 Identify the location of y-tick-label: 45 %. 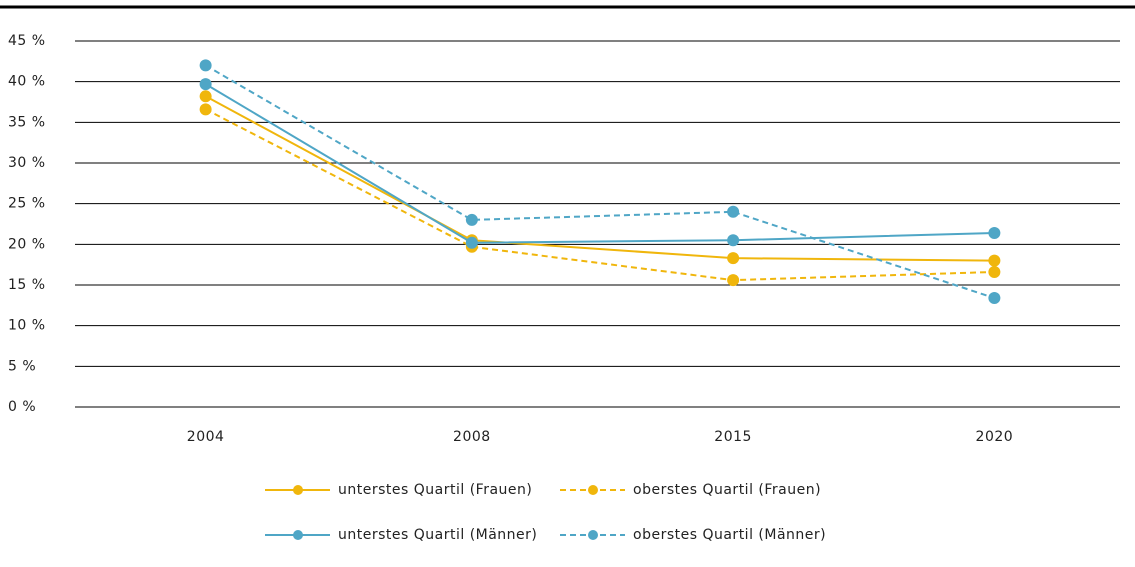
(27, 41).